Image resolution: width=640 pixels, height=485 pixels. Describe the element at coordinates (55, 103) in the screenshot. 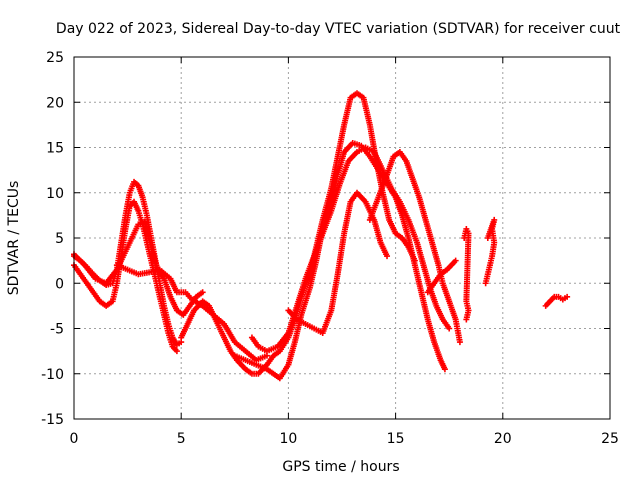

I see `y-tick-label: 20` at that location.